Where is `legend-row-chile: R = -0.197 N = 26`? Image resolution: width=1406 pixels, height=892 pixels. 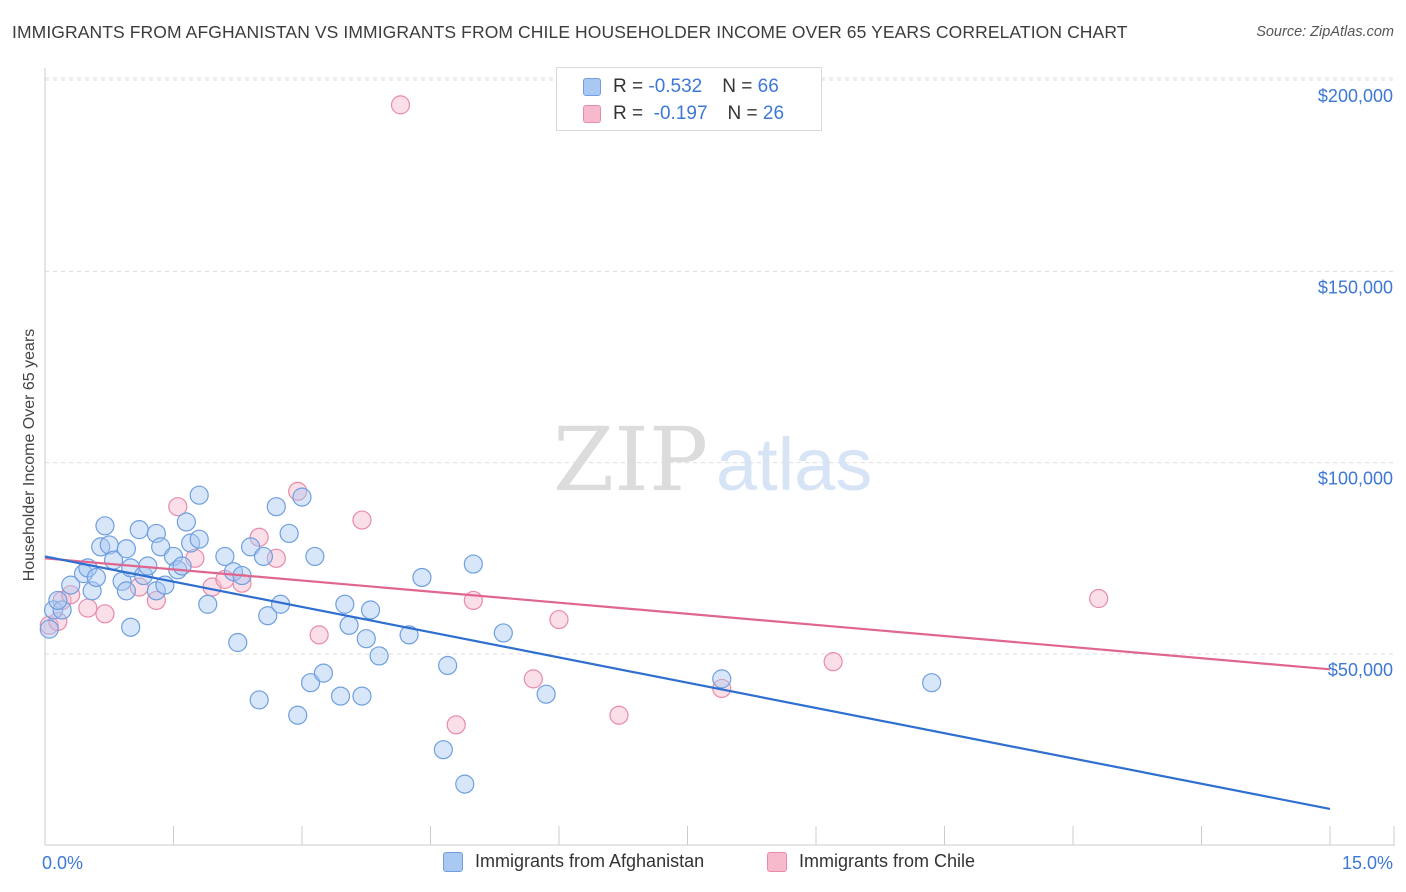
legend-row-chile: R = -0.197 N = 26 is located at coordinates (683, 114).